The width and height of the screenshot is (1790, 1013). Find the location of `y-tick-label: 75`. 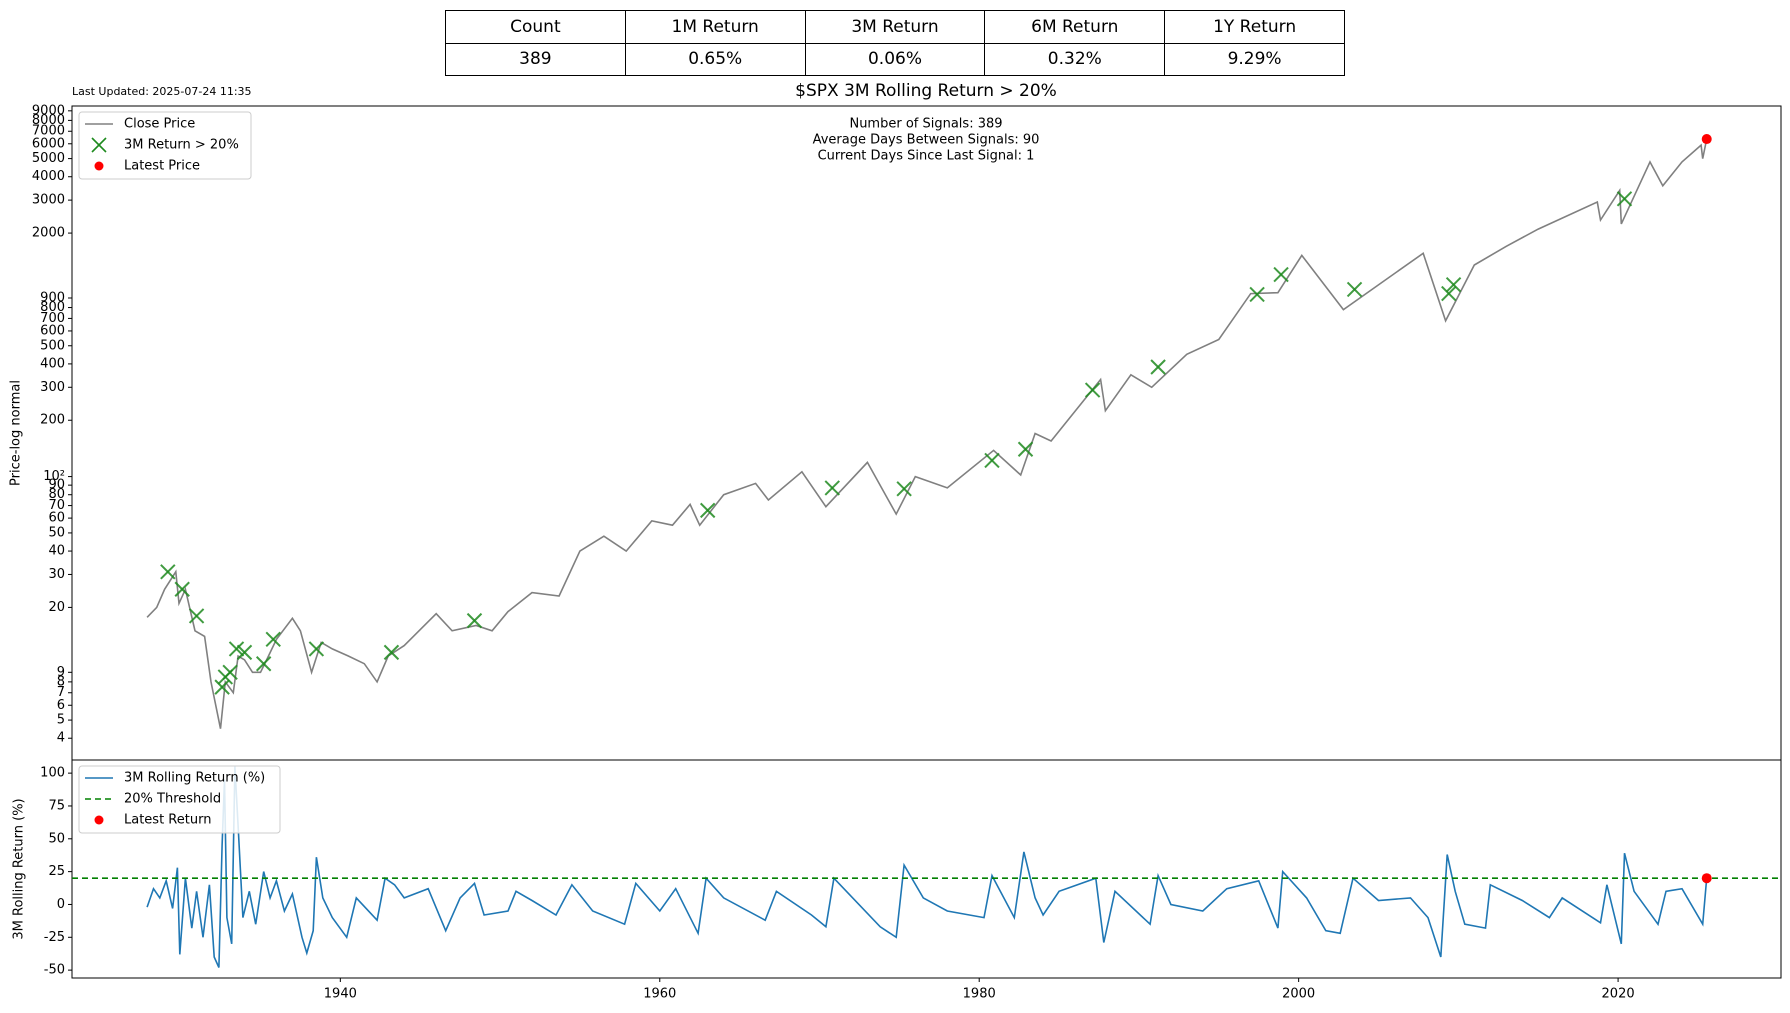

y-tick-label: 75 is located at coordinates (56, 805).